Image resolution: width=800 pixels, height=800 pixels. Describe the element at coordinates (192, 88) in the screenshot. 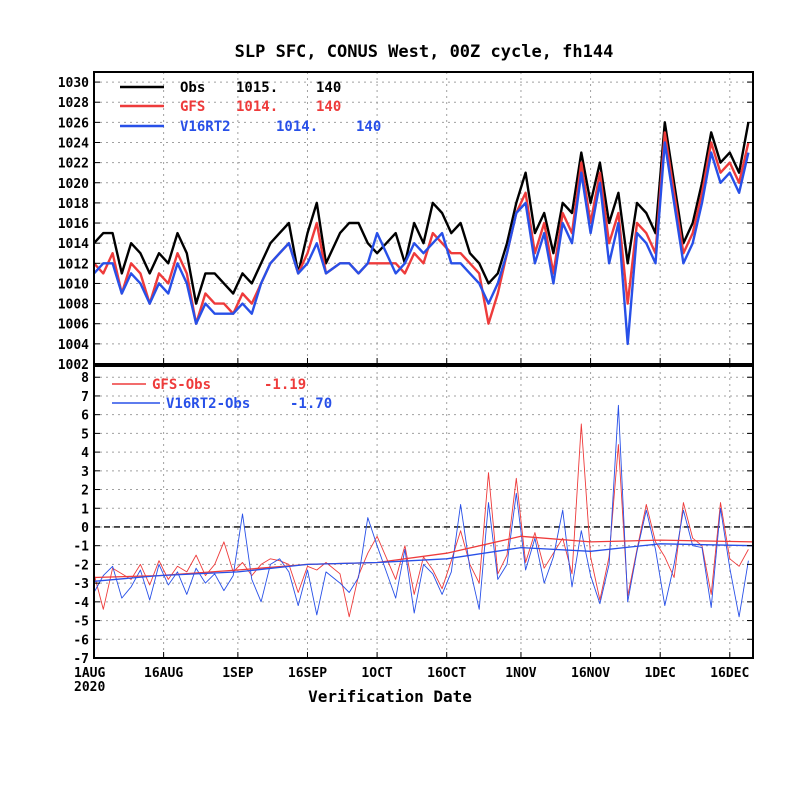

I see `legend-obs-label: Obs` at that location.